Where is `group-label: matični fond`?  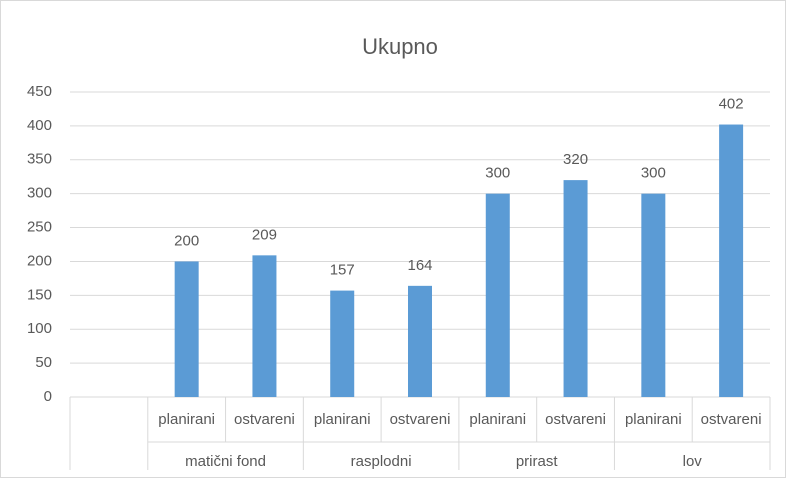
group-label: matični fond is located at coordinates (225, 461).